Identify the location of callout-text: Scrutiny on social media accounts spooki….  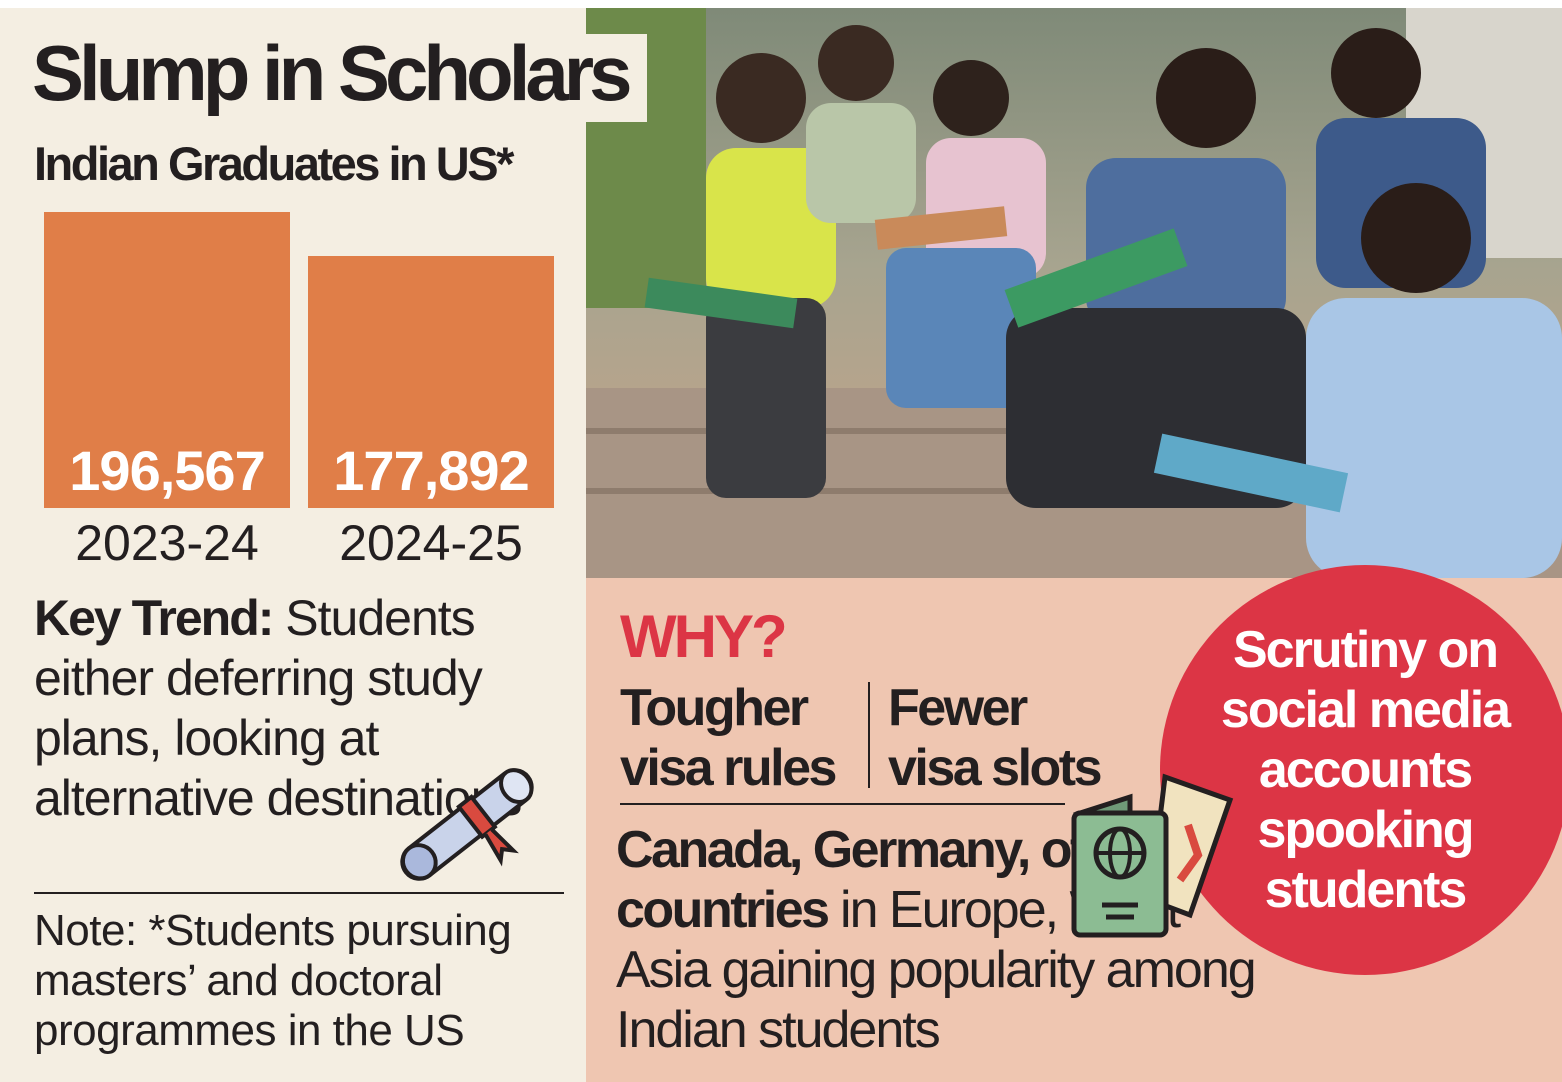
(1365, 770).